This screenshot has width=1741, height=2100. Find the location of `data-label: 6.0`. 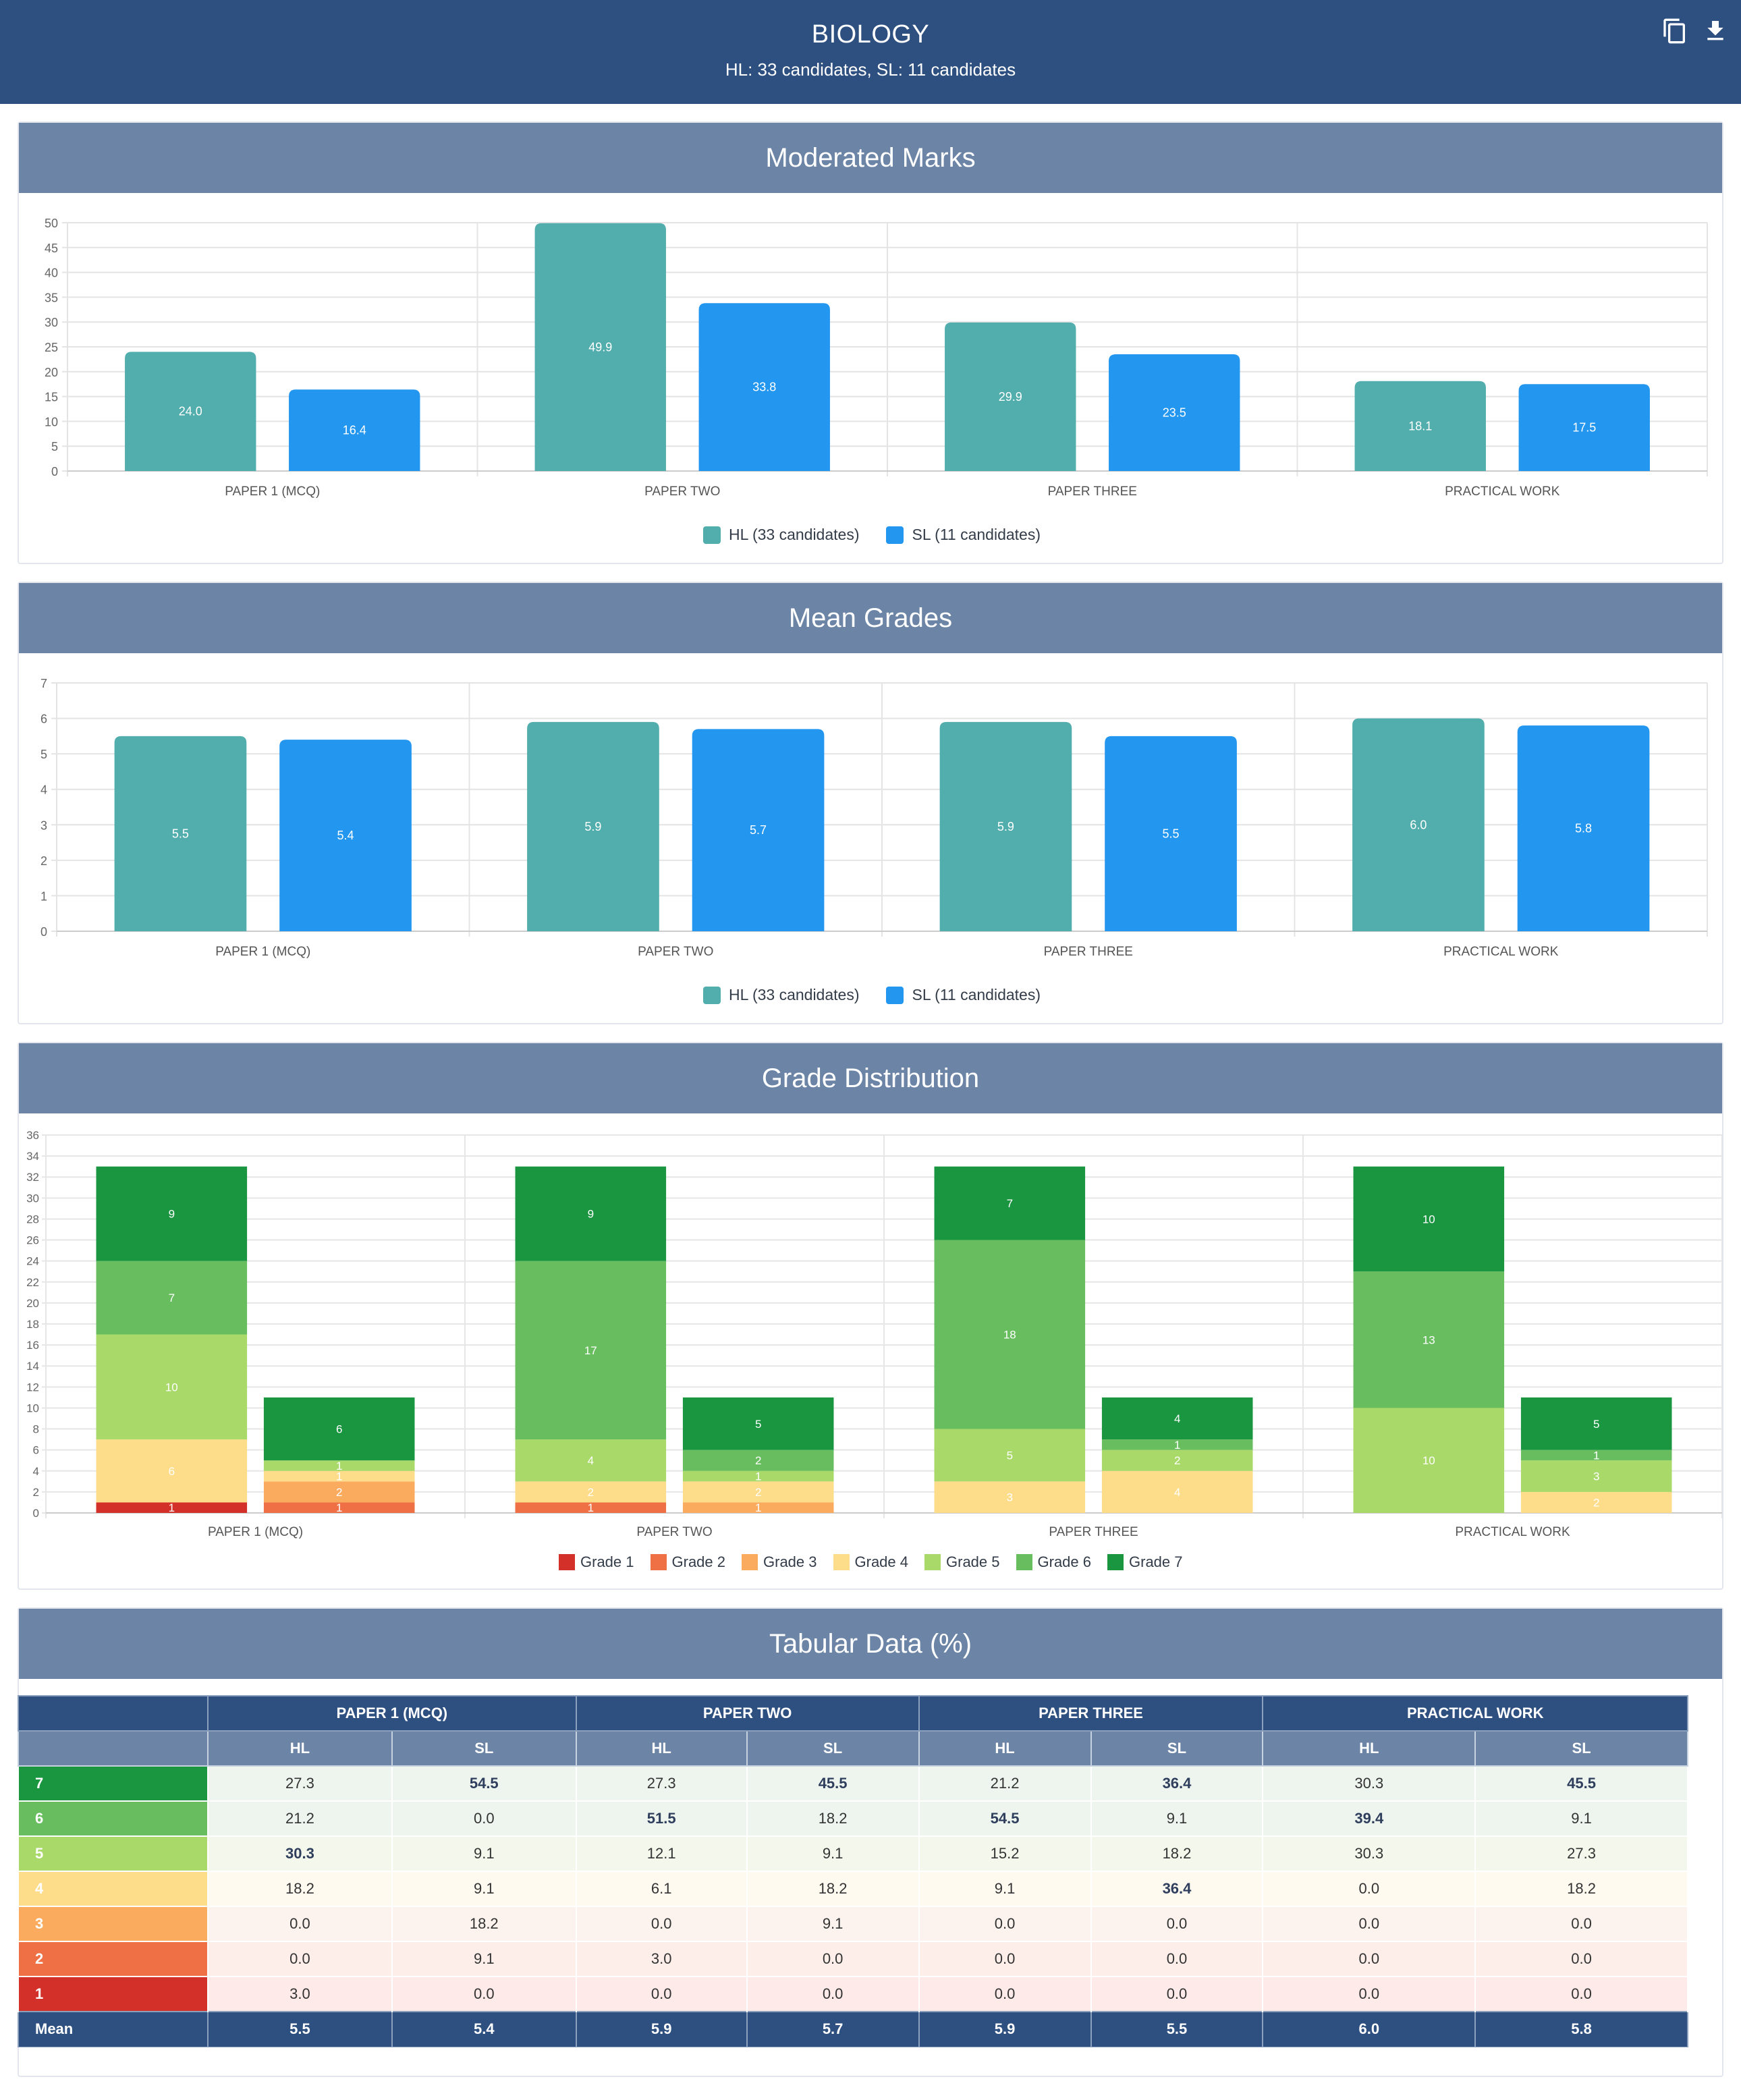

data-label: 6.0 is located at coordinates (1419, 824).